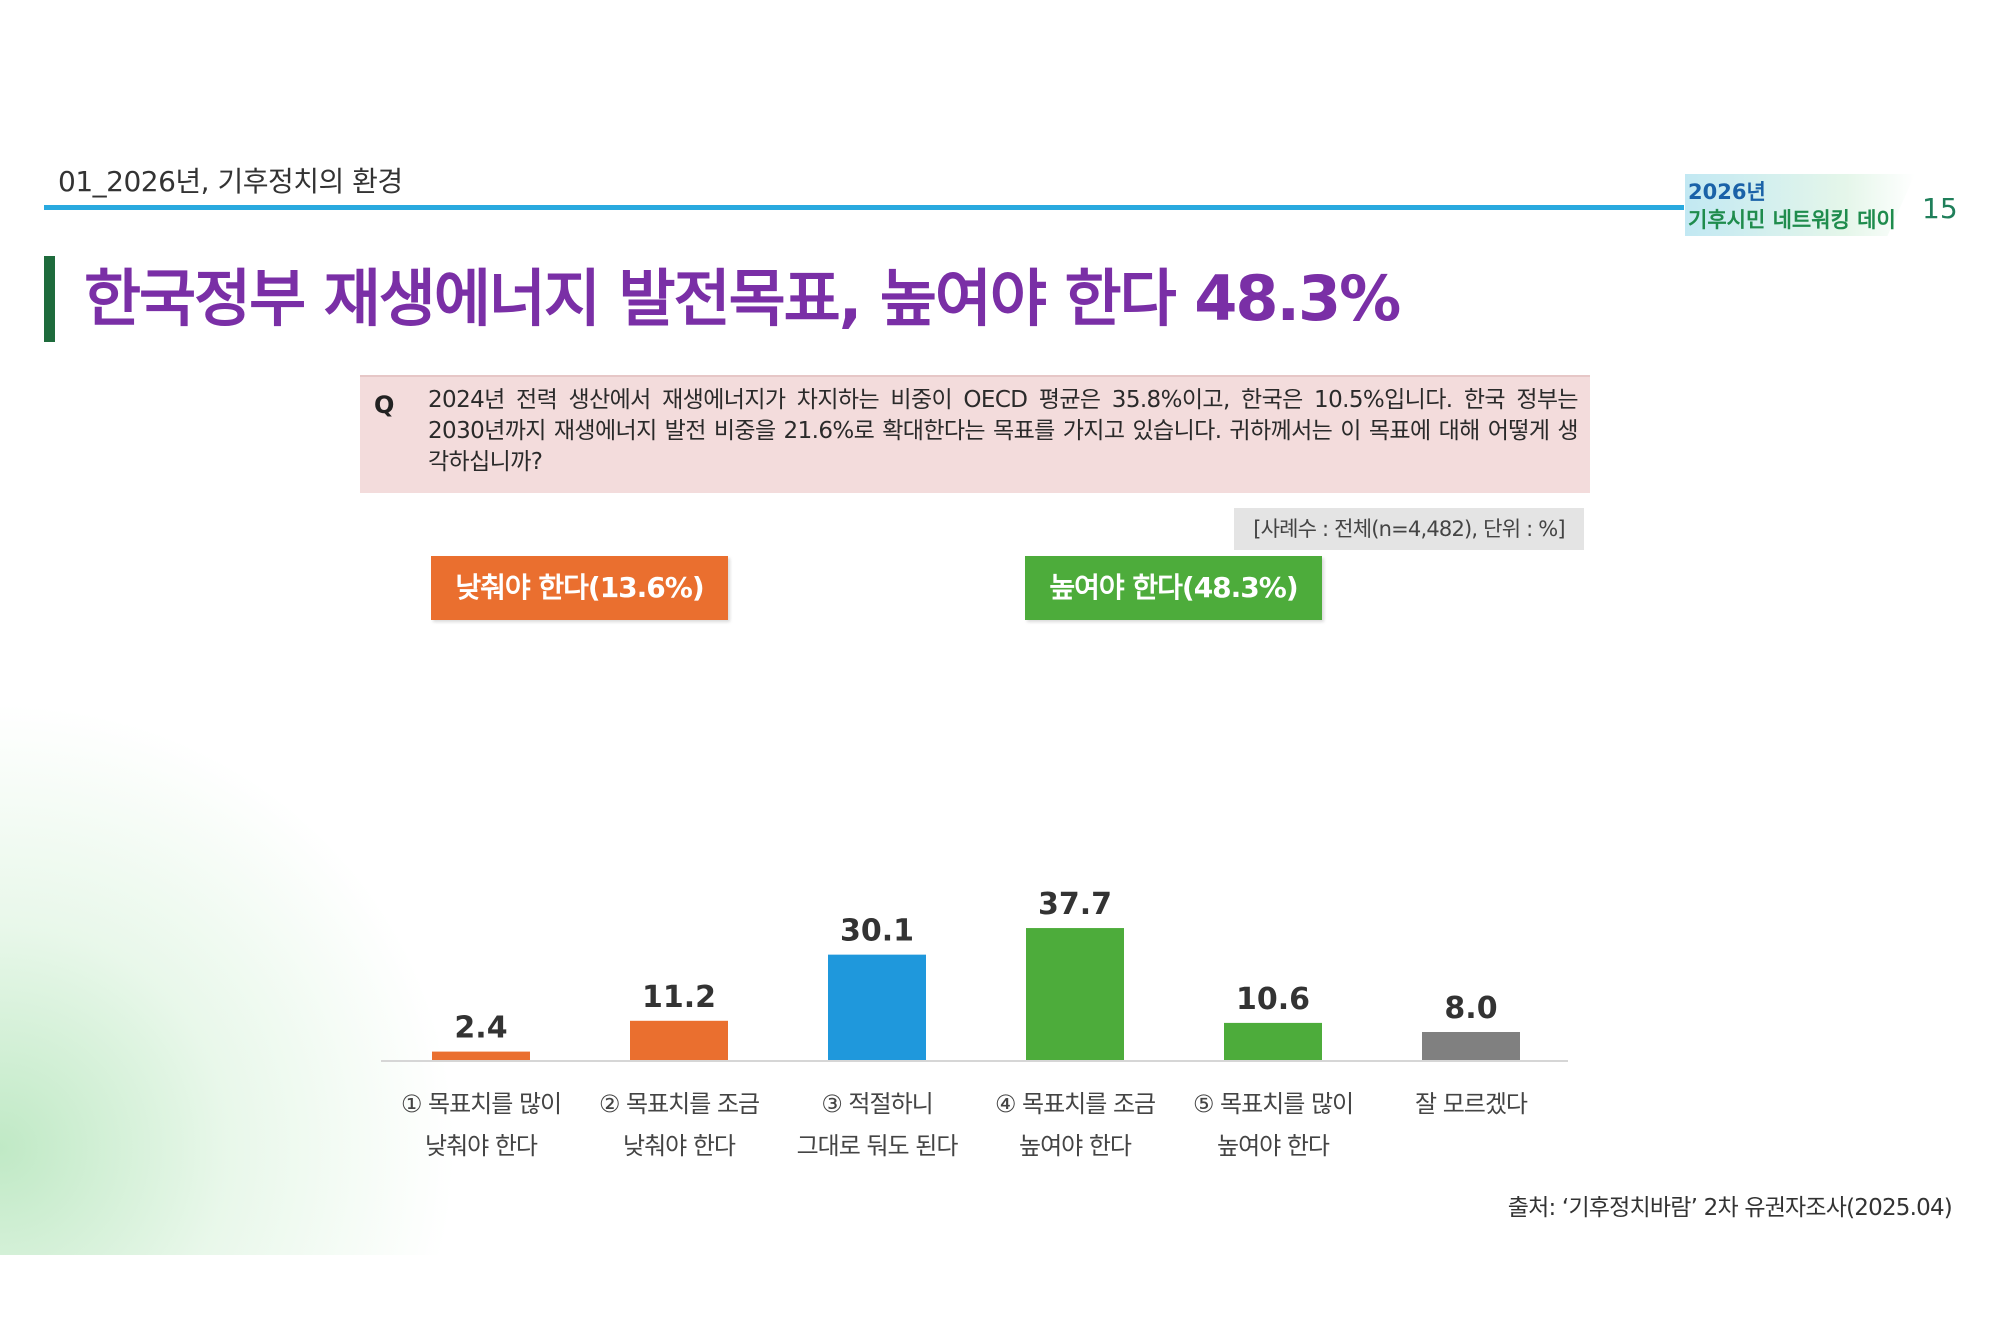 The width and height of the screenshot is (2004, 1326). Describe the element at coordinates (1075, 1104) in the screenshot. I see `category-label-4-line-1: ④ 목표치를 조금` at that location.